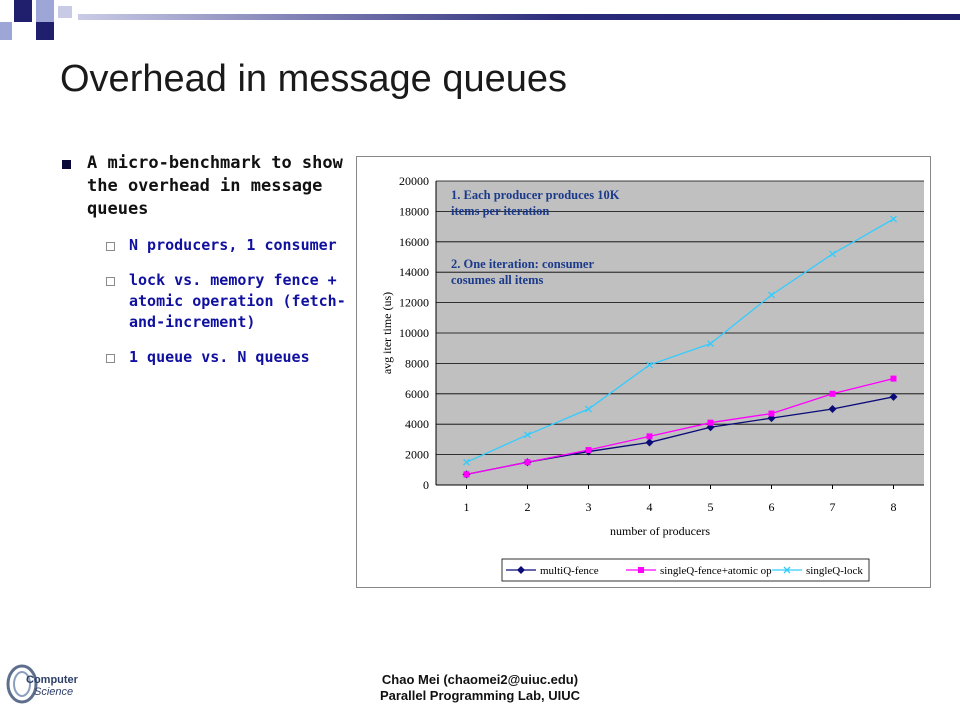 The width and height of the screenshot is (960, 720). Describe the element at coordinates (716, 571) in the screenshot. I see `legend-label: singleQ-fence+atomic op` at that location.